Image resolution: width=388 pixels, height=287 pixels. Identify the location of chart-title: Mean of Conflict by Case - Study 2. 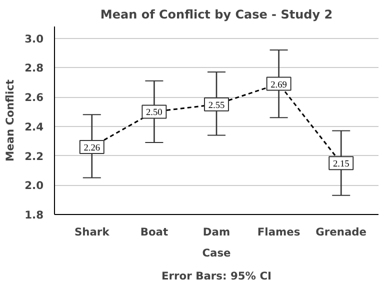
(216, 15).